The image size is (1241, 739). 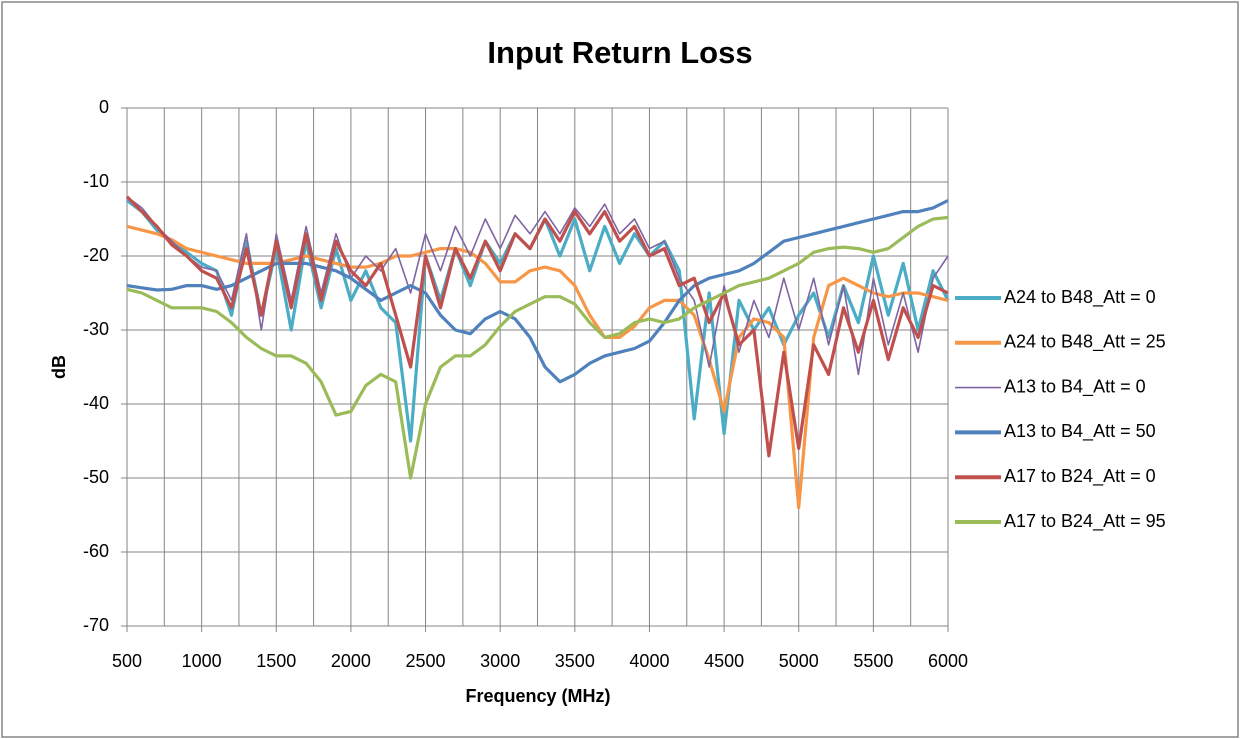 I want to click on x-tick-label: 500, so click(x=127, y=661).